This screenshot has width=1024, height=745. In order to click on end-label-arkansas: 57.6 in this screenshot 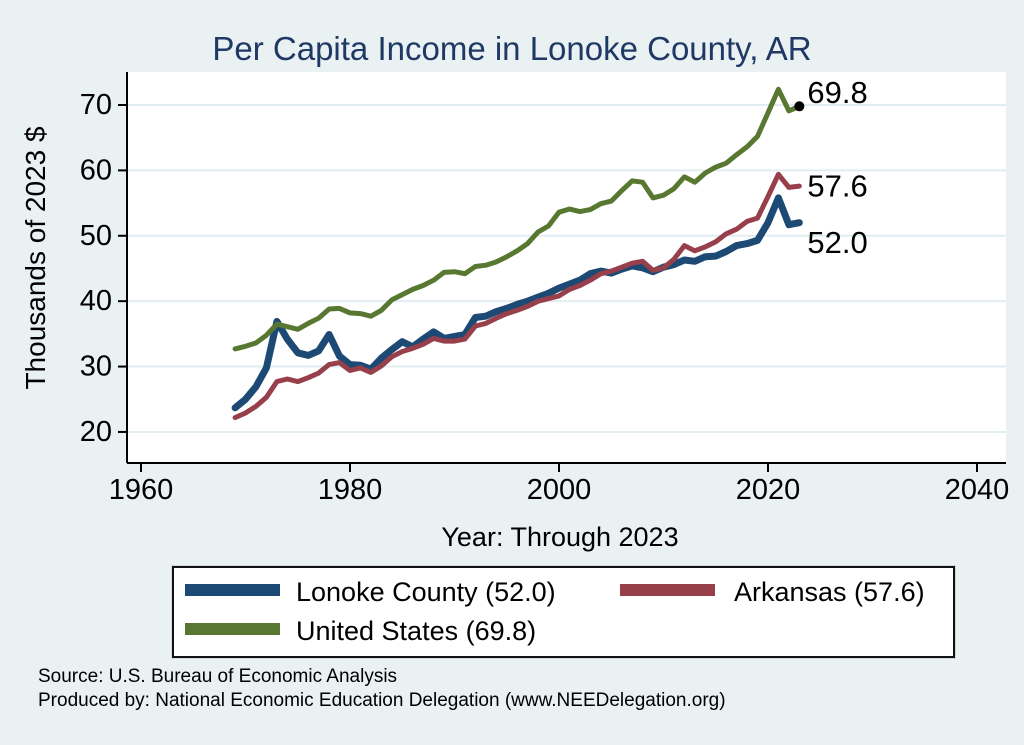, I will do `click(837, 186)`.